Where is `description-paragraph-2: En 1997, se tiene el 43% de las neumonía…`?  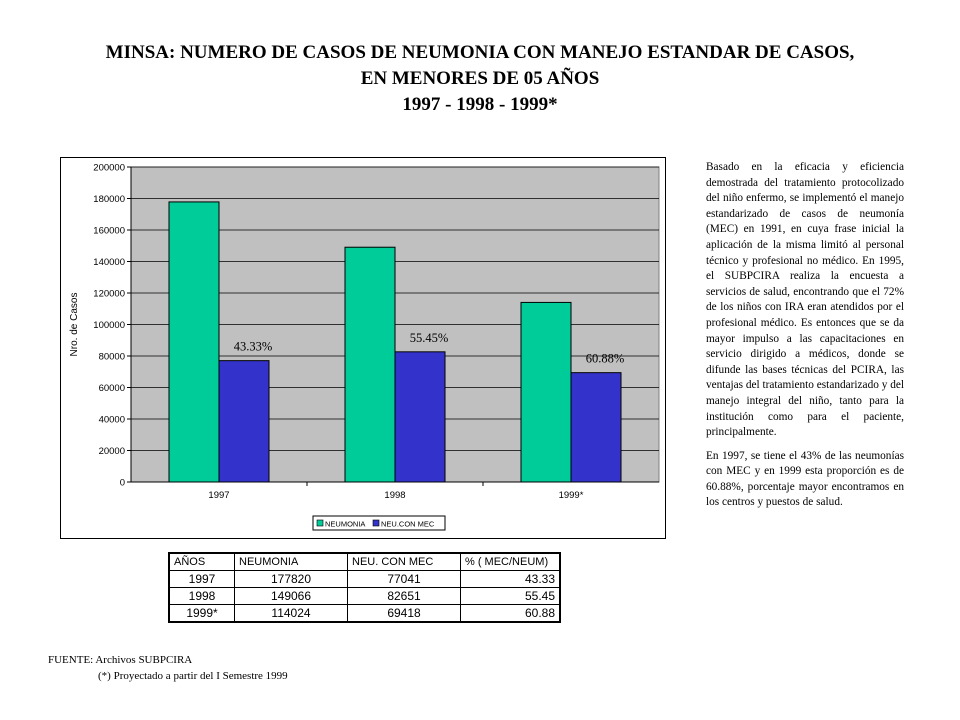 description-paragraph-2: En 1997, se tiene el 43% de las neumonía… is located at coordinates (805, 479).